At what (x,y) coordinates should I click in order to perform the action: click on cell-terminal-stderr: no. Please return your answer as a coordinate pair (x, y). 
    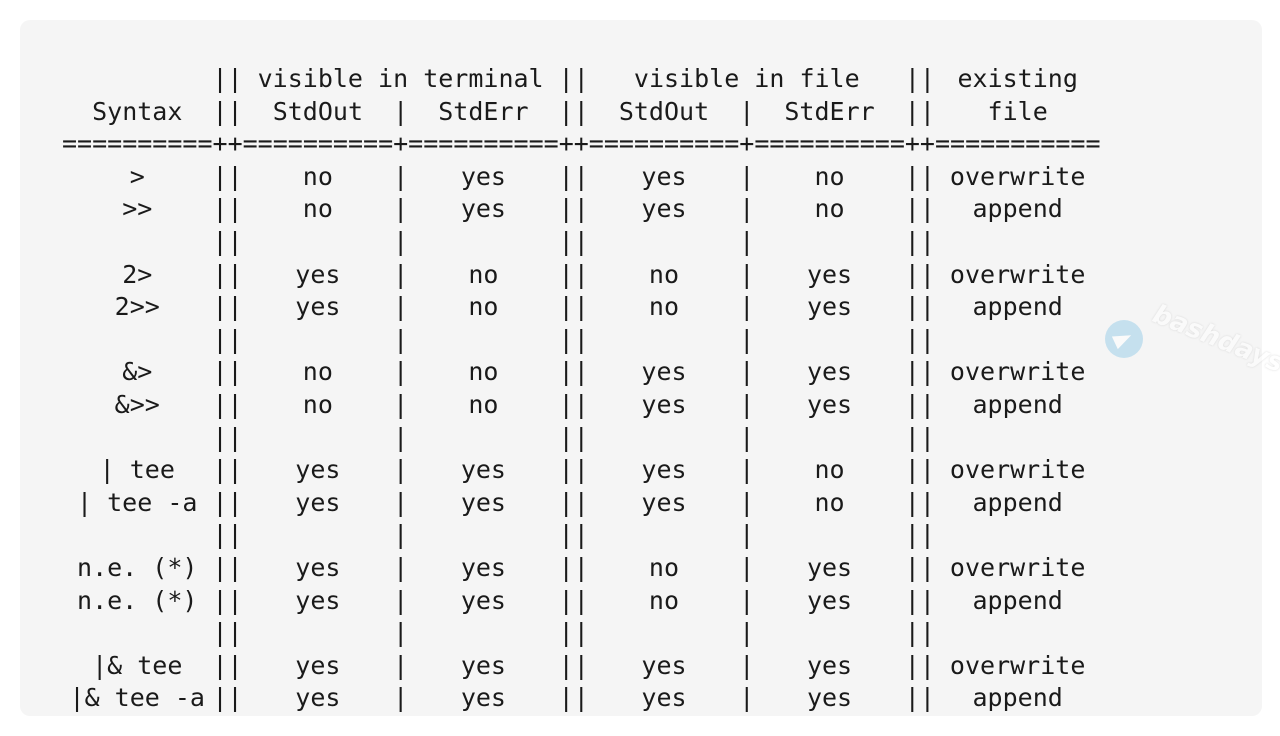
    Looking at the image, I should click on (483, 274).